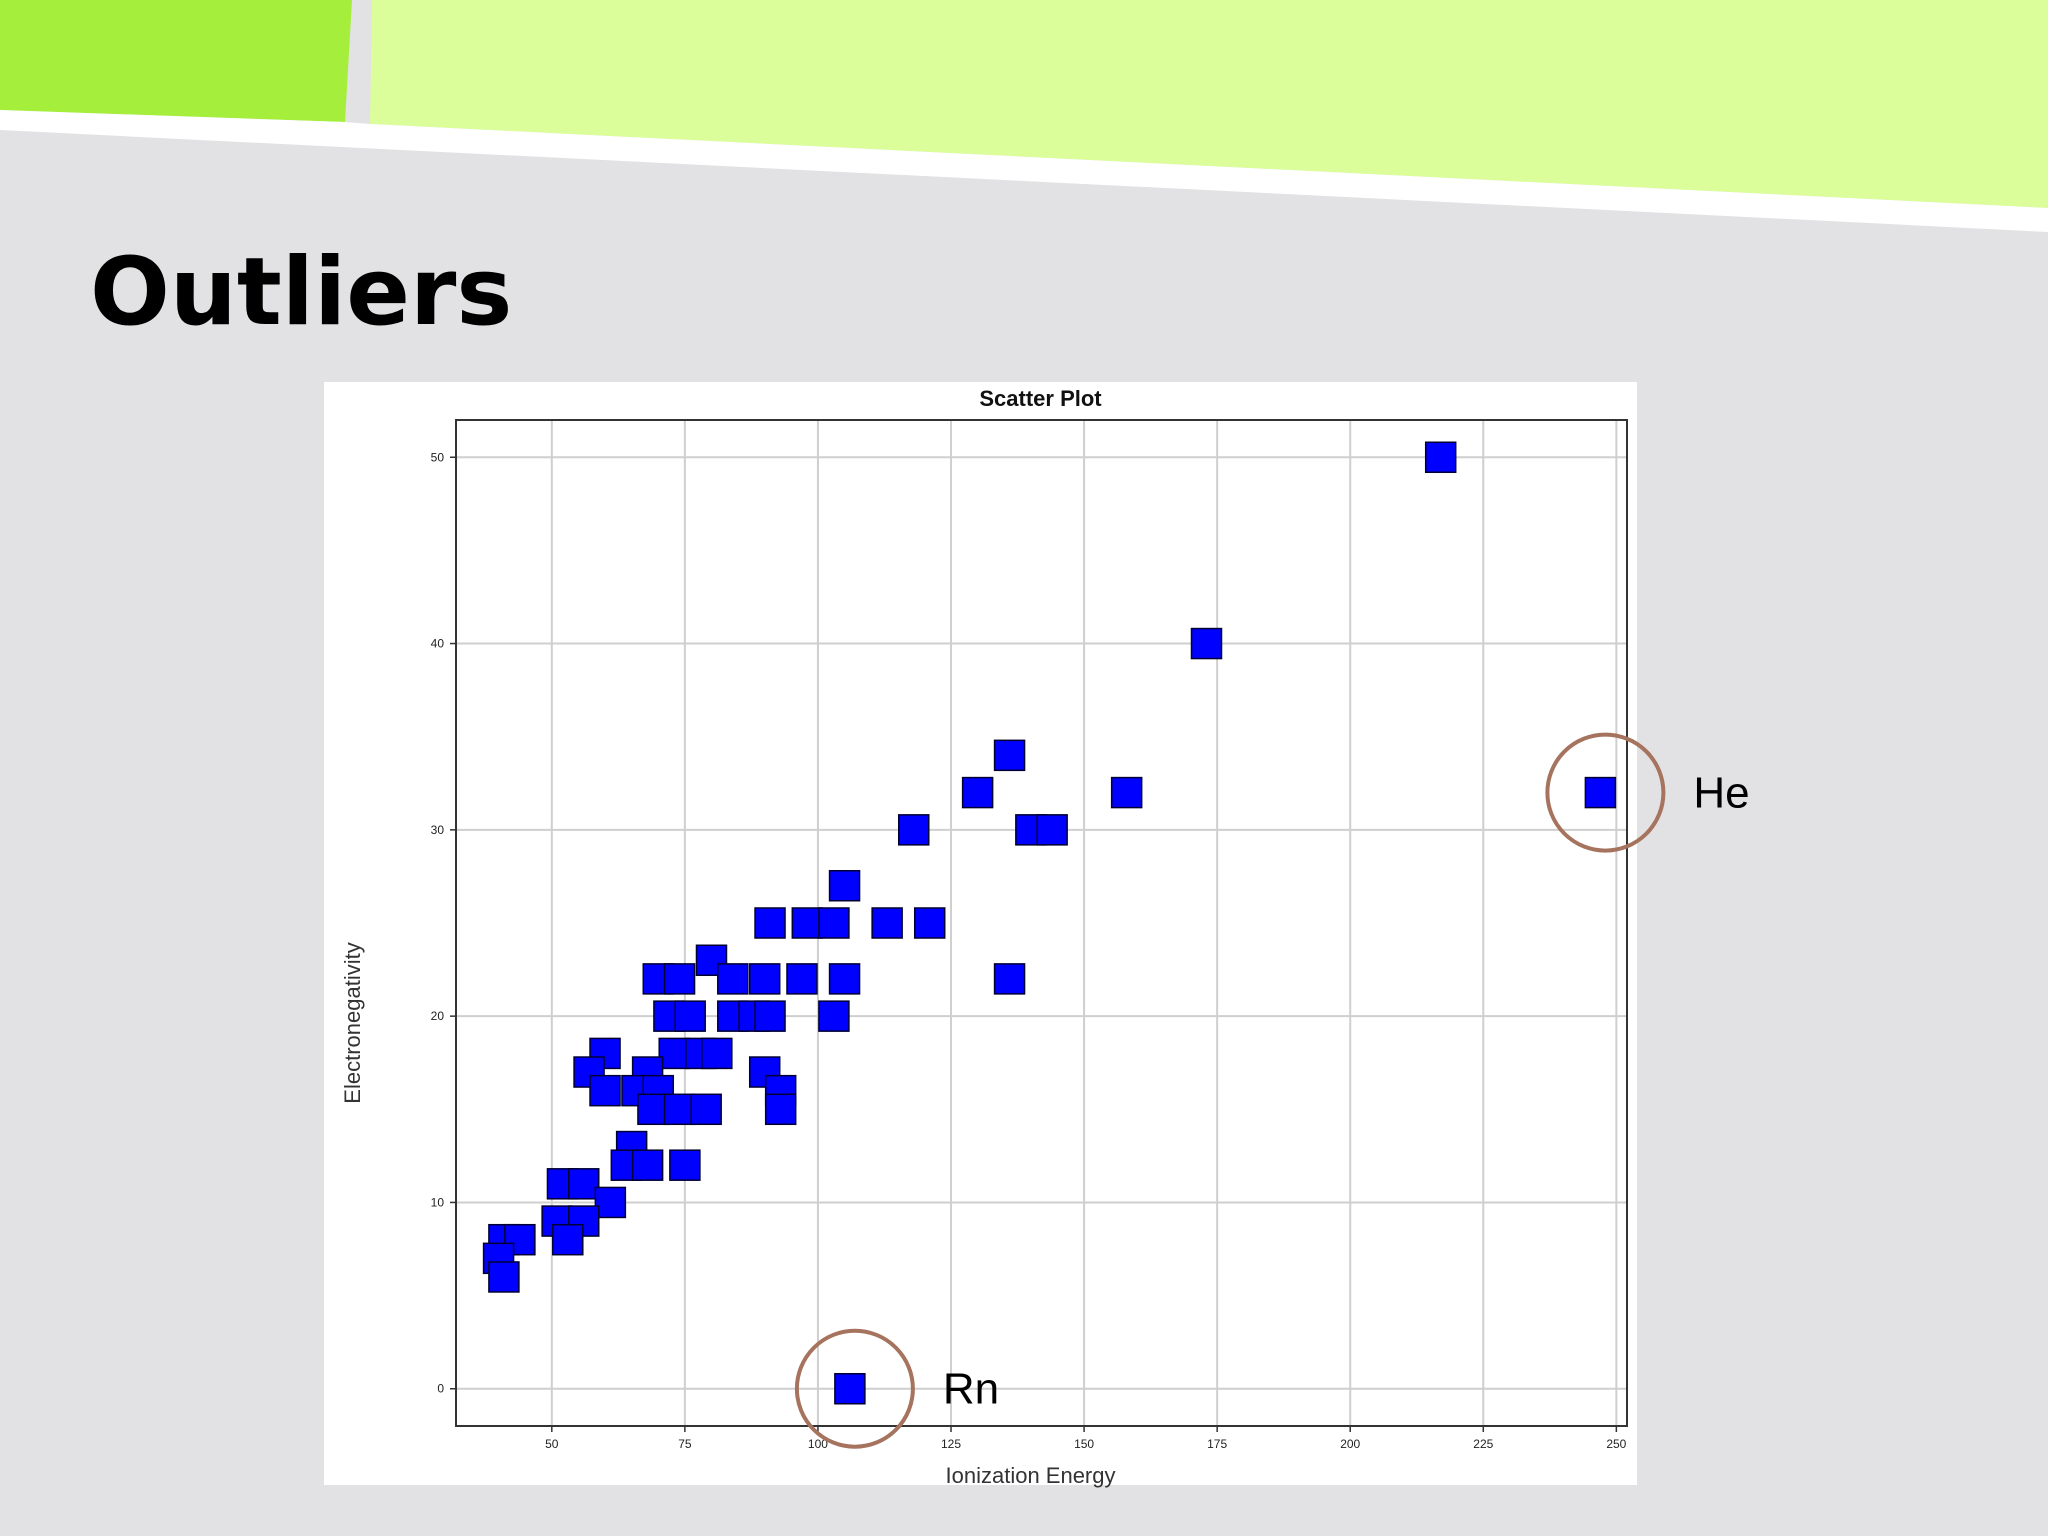 Image resolution: width=2048 pixels, height=1536 pixels. Describe the element at coordinates (1616, 1444) in the screenshot. I see `x-tick-label: 250` at that location.